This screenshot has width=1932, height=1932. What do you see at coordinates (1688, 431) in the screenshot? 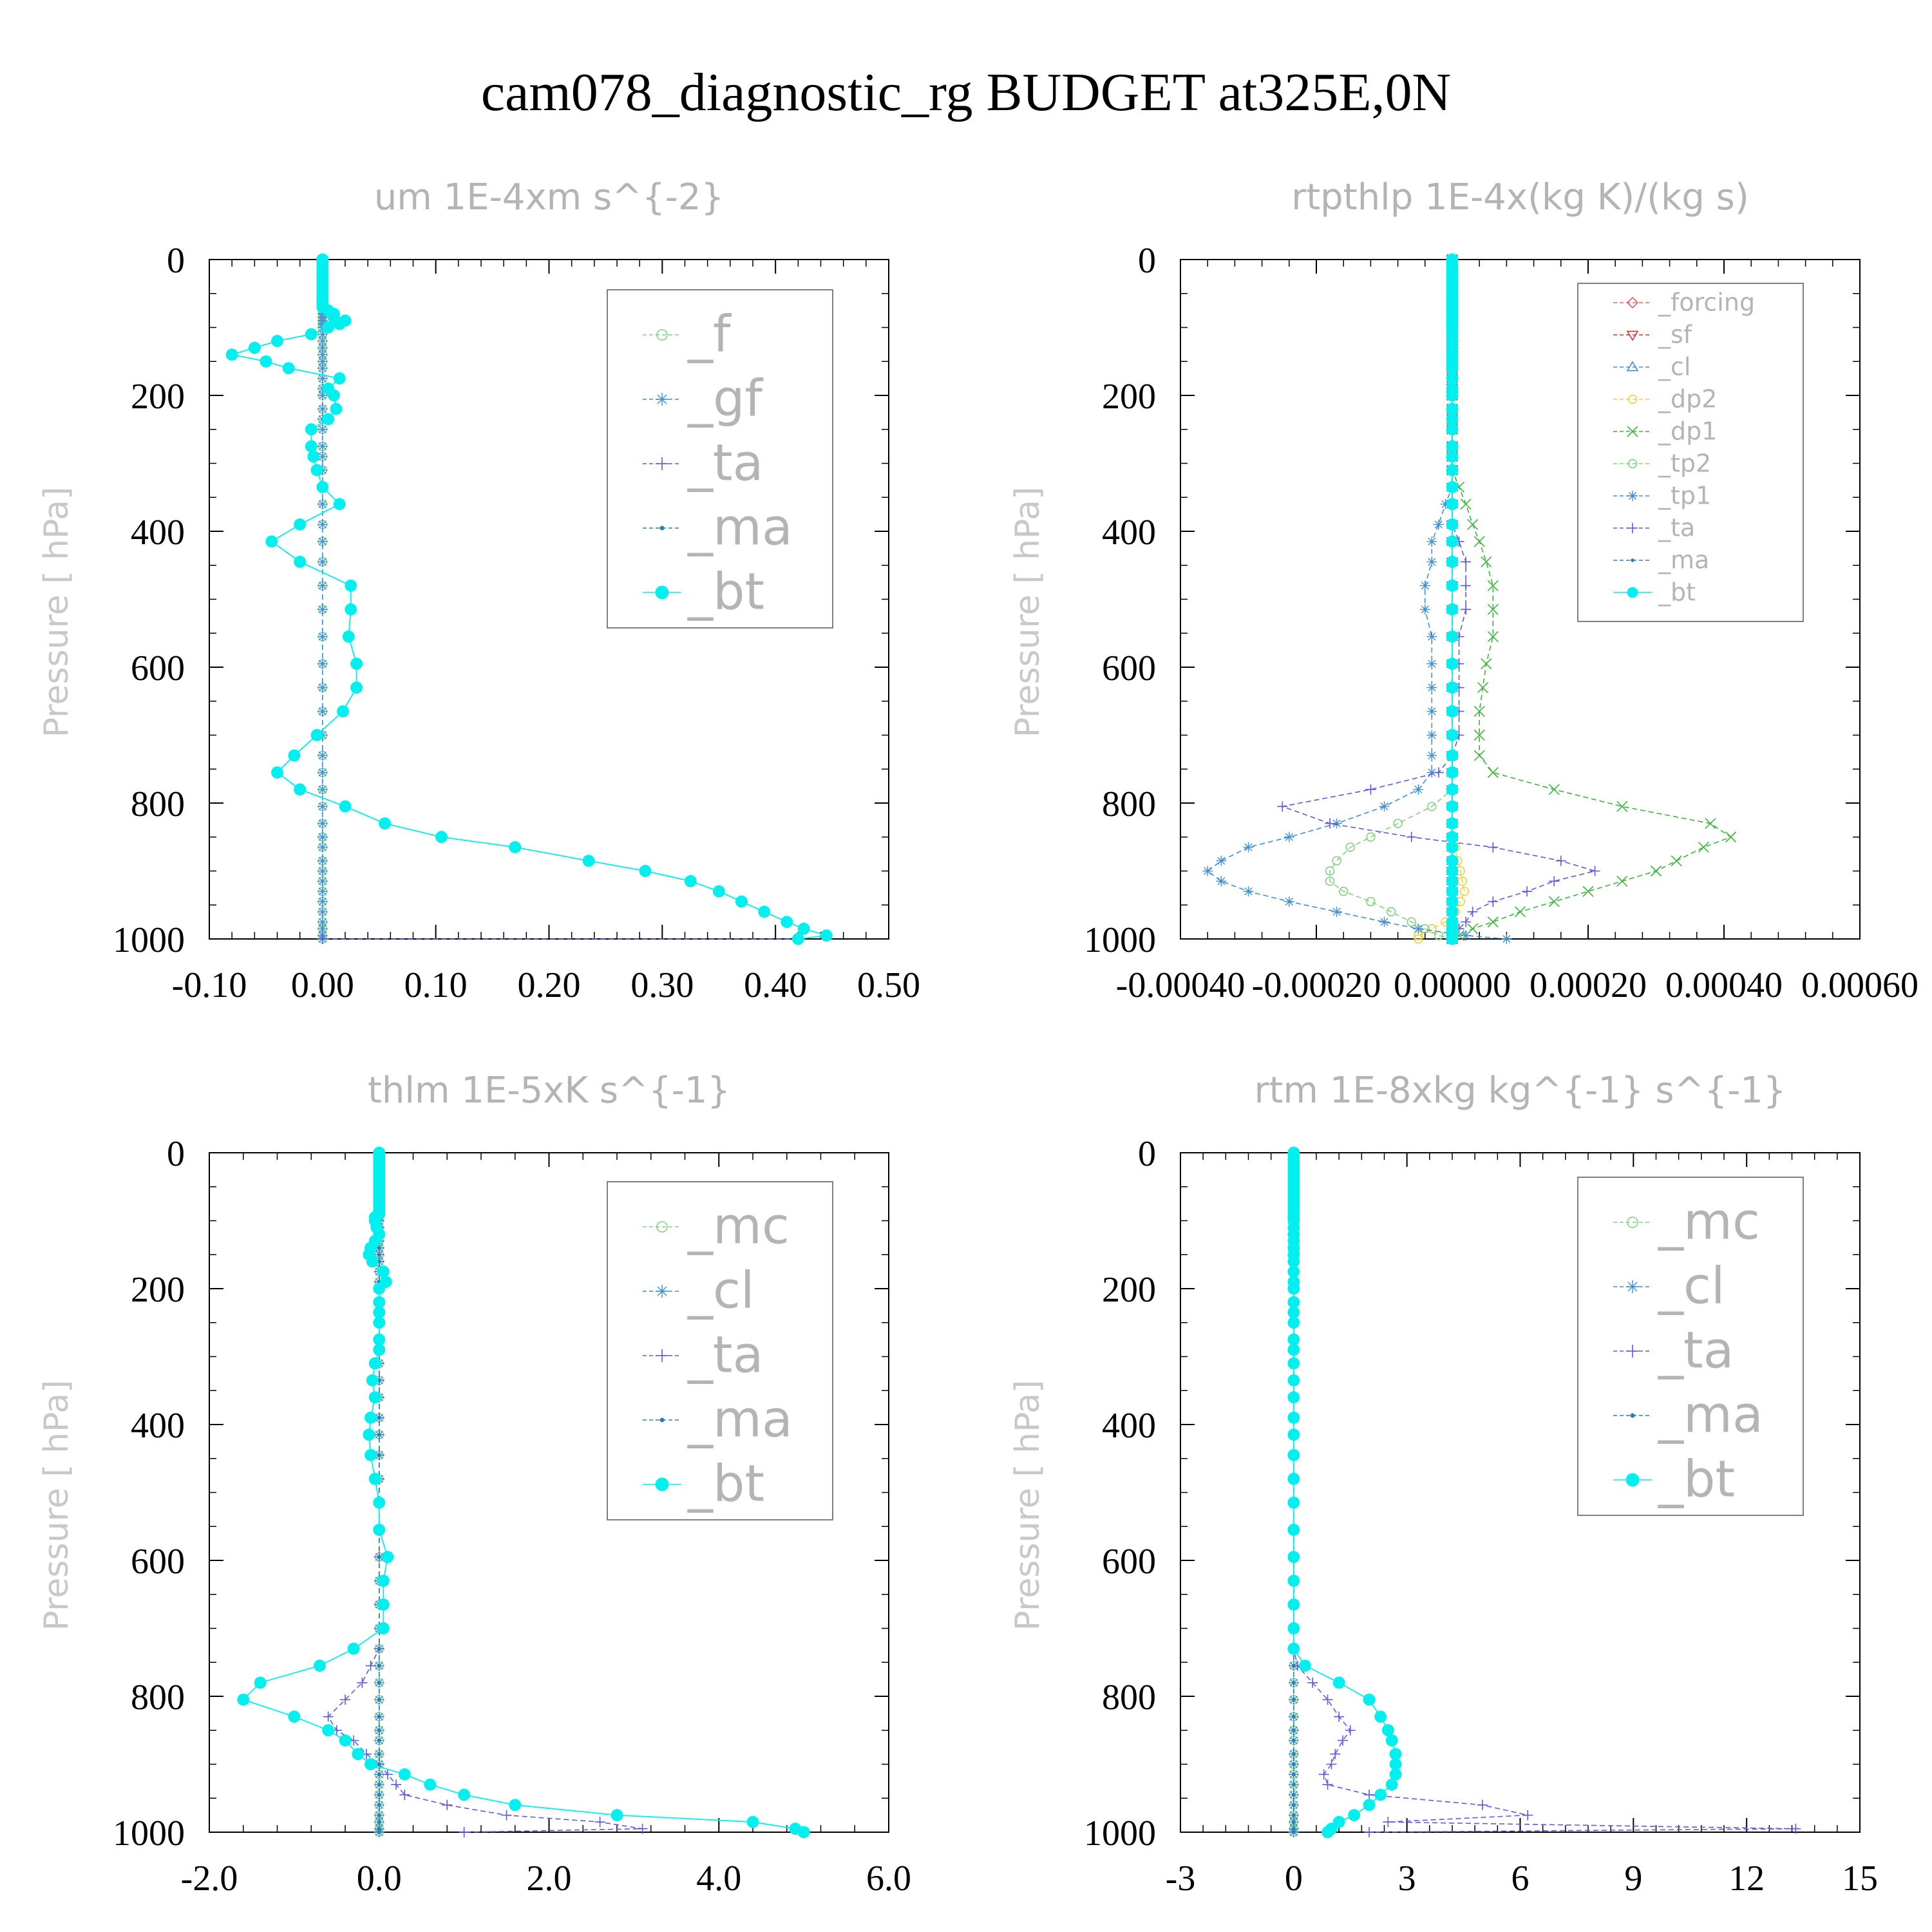
I see `legend-entry-_dp1: _dp1` at bounding box center [1688, 431].